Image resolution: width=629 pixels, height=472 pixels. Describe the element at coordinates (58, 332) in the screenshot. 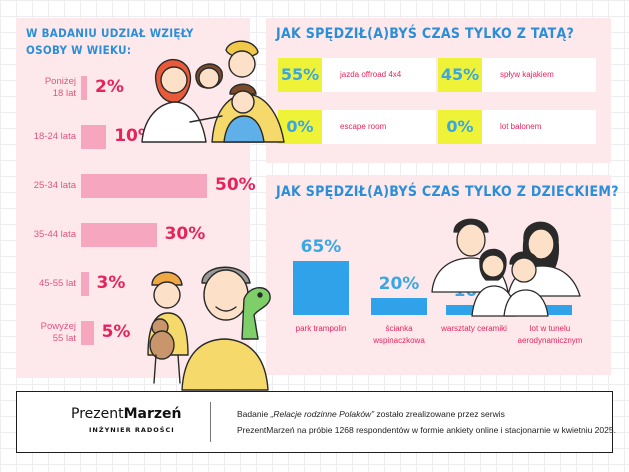

I see `age-label: Powyżej 55 lat` at that location.